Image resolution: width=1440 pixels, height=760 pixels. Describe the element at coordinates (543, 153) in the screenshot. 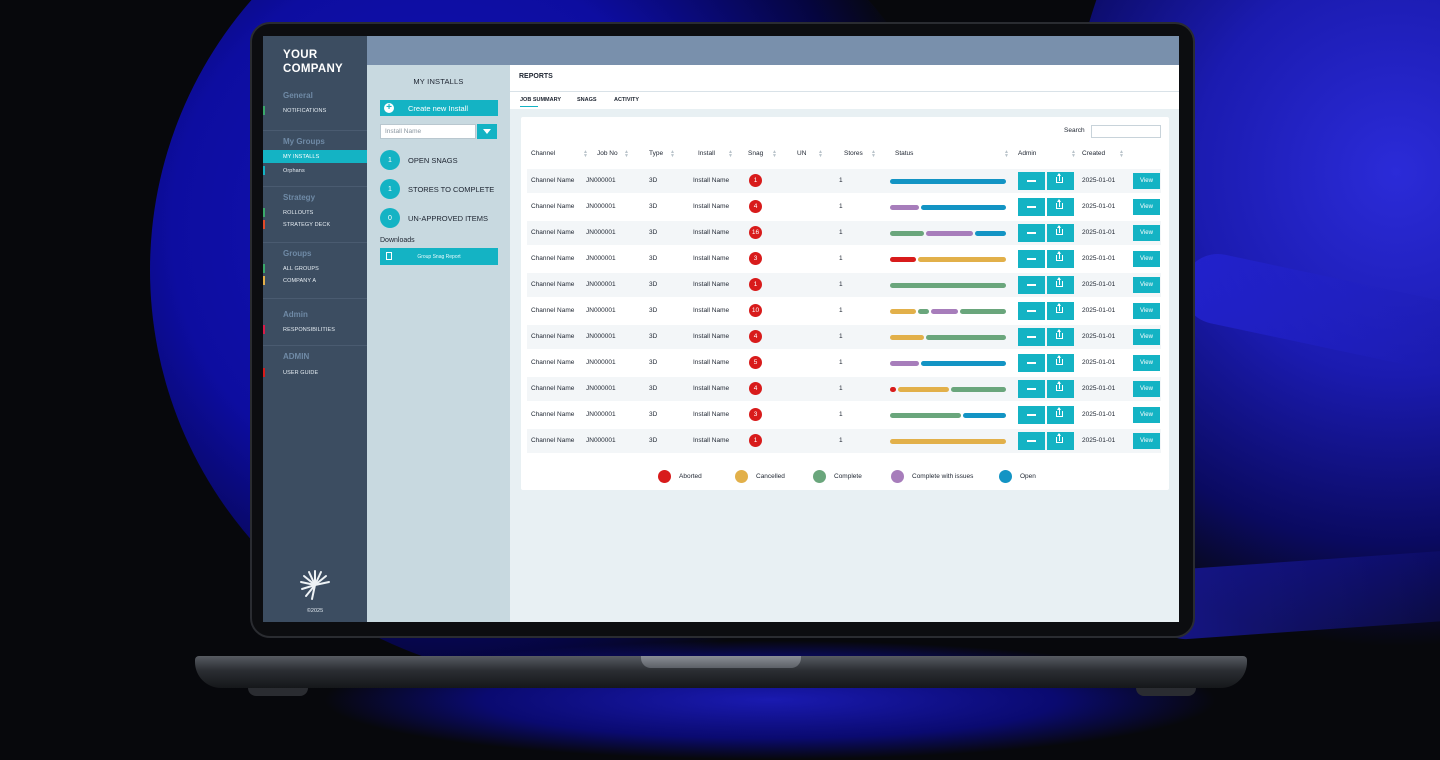

I see `column-header: Channel` at that location.